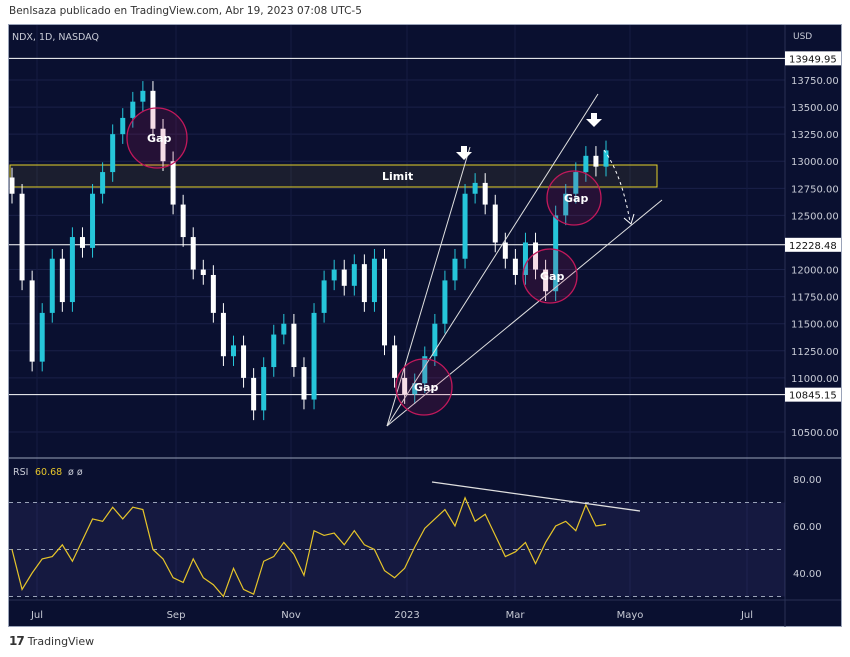  I want to click on projection-path, so click(617, 186).